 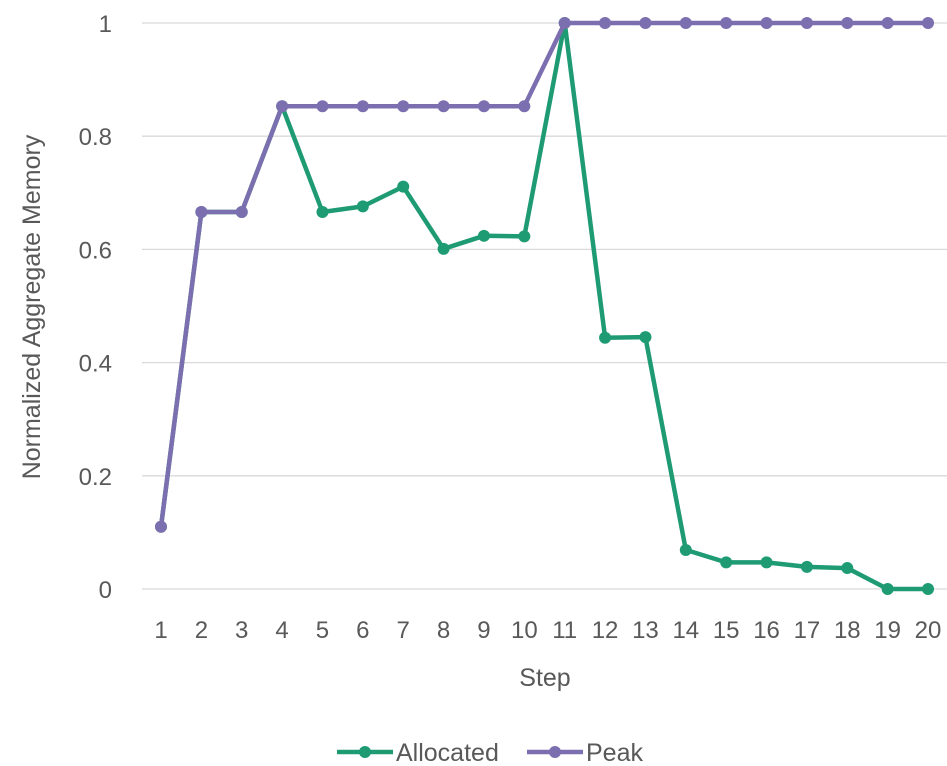 I want to click on y-tick-label: 1, so click(x=105, y=24).